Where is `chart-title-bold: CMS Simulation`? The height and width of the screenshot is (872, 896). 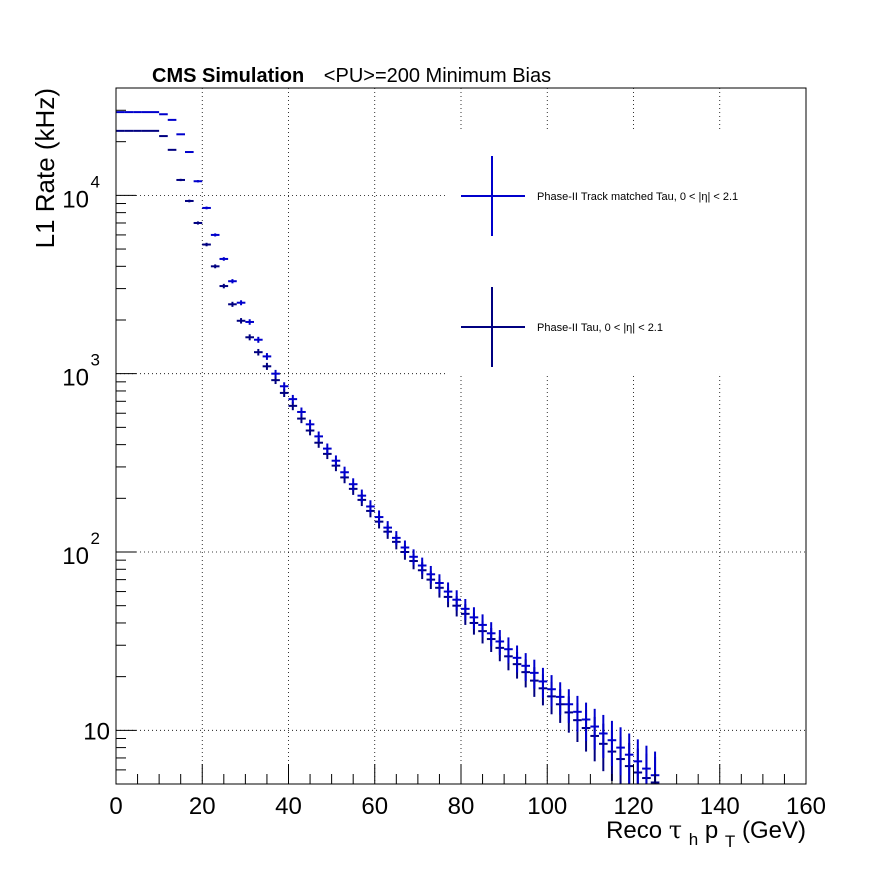
chart-title-bold: CMS Simulation is located at coordinates (228, 76).